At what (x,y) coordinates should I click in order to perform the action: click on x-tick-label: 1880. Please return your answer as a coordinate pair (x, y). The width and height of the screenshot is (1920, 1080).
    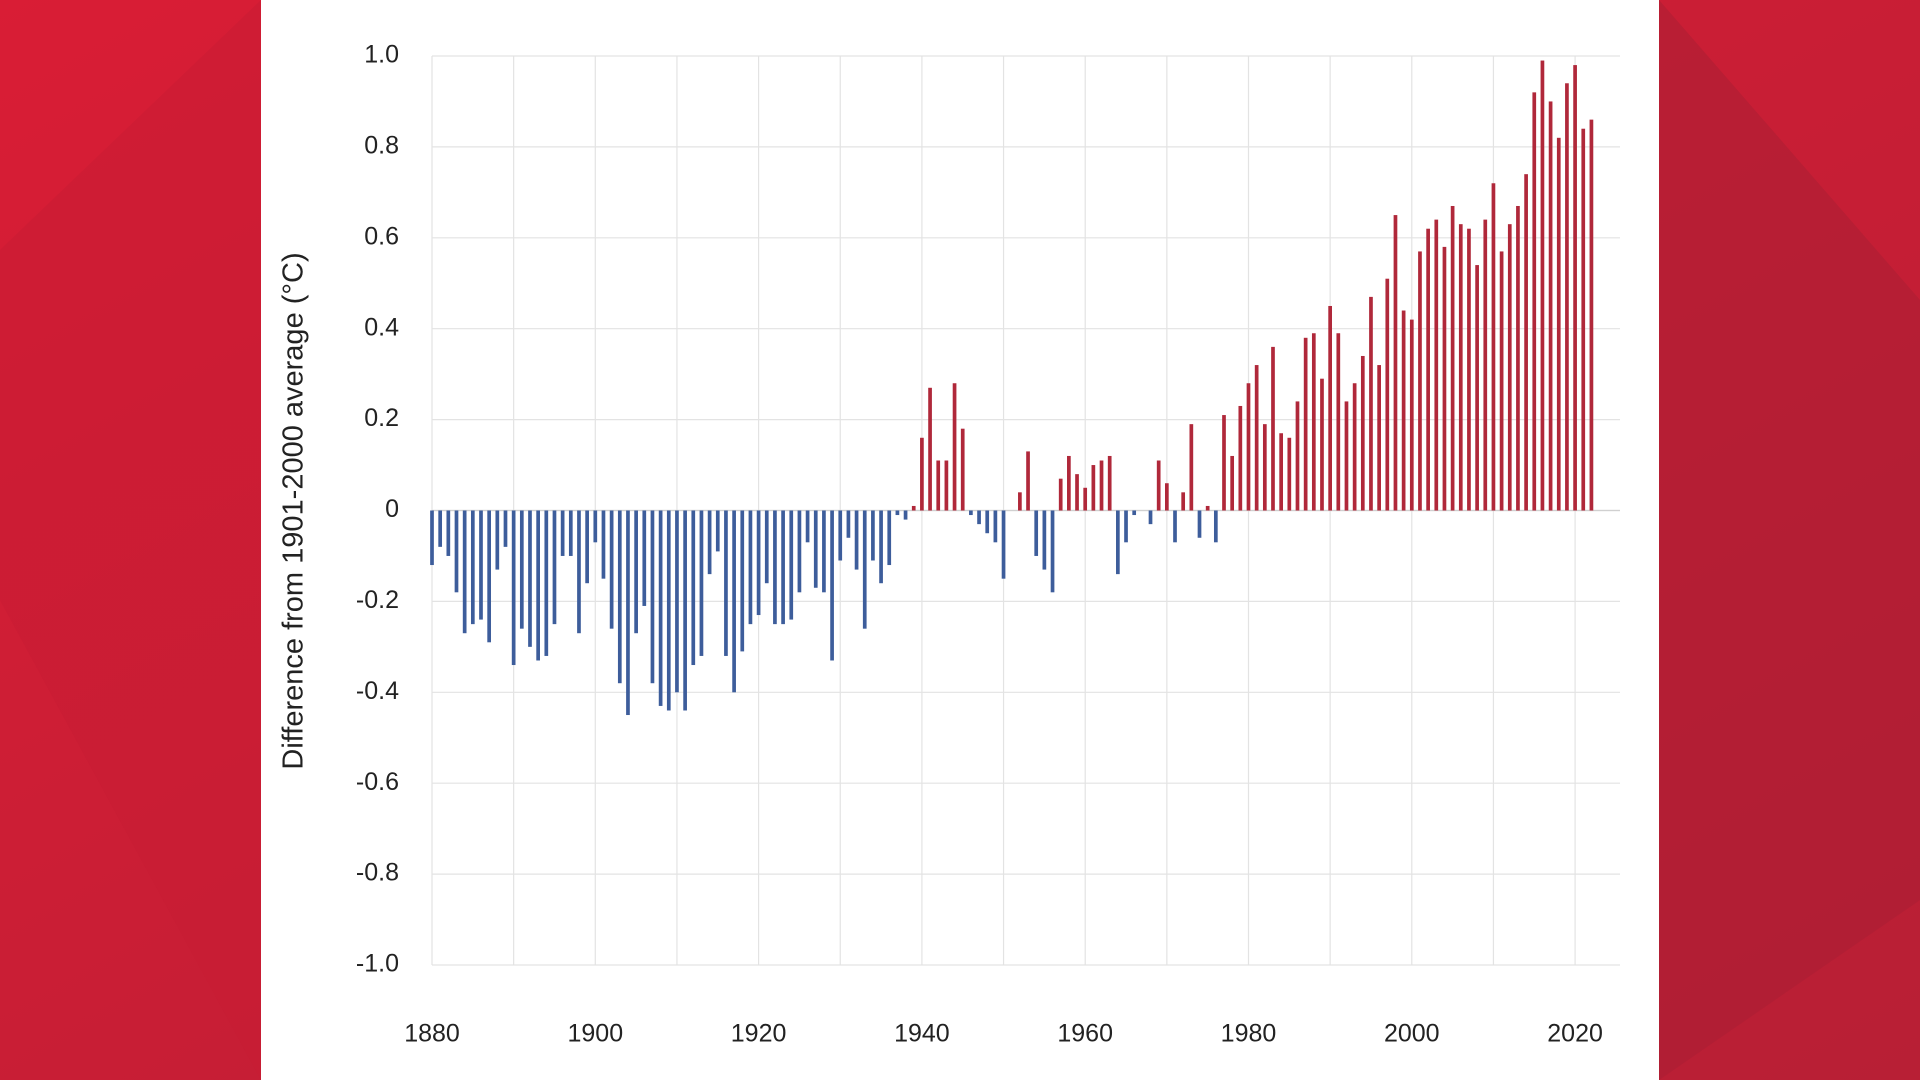
    Looking at the image, I should click on (432, 1034).